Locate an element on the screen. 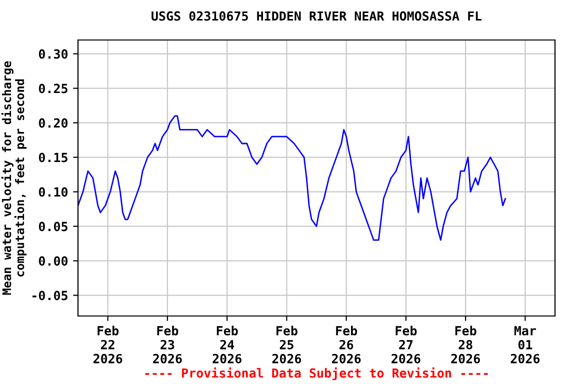  x-tick-label: Feb 26 2026 is located at coordinates (346, 345).